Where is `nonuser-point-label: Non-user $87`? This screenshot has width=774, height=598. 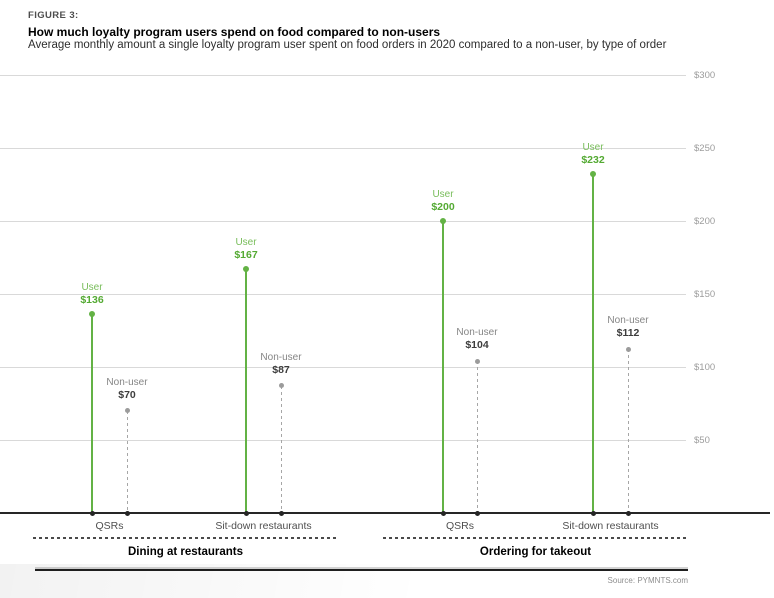 nonuser-point-label: Non-user $87 is located at coordinates (281, 364).